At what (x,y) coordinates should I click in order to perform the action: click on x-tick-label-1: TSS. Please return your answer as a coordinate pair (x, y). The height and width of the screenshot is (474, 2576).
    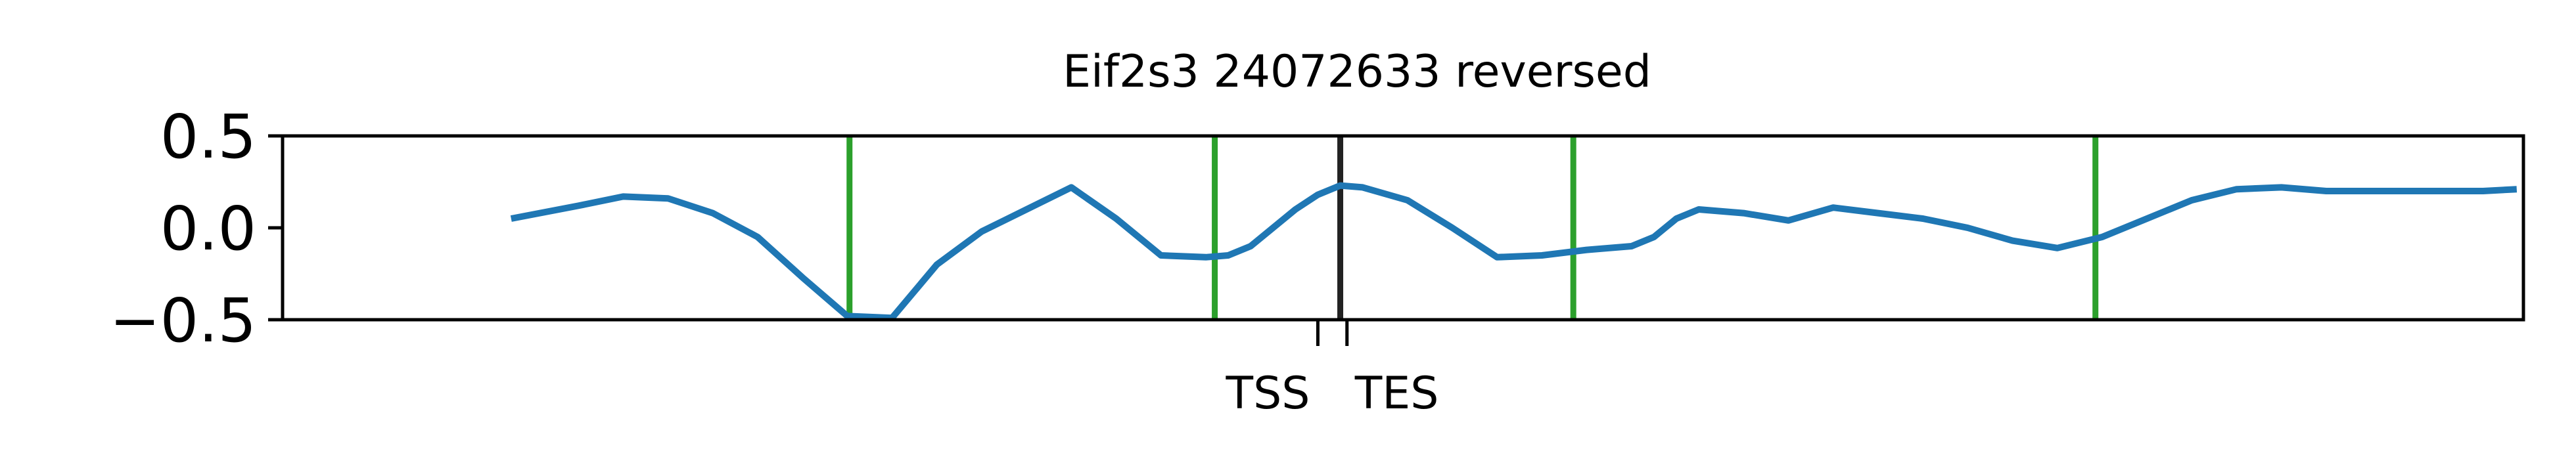
    Looking at the image, I should click on (1268, 394).